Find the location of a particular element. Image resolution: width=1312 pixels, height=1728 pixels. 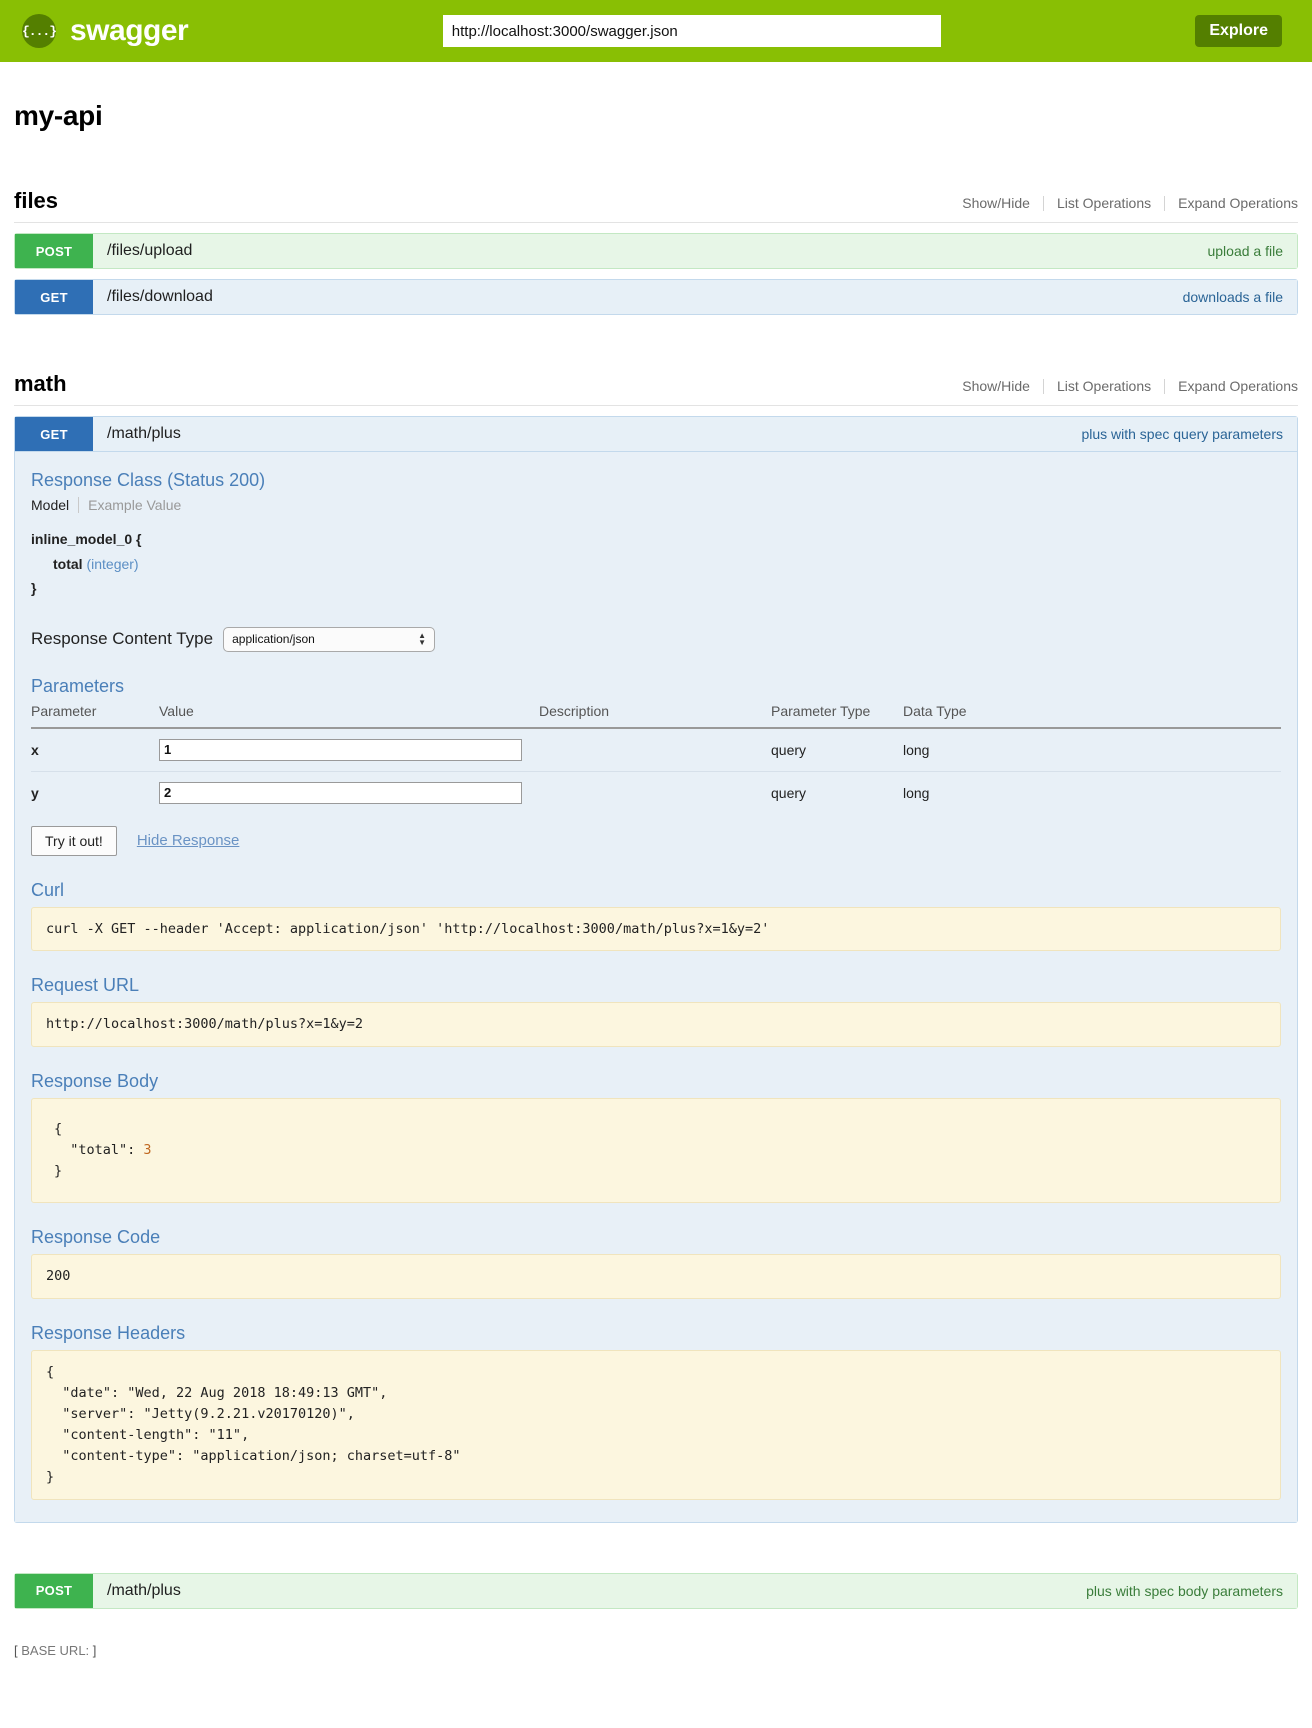

model-tabs: Model Example Value is located at coordinates (656, 505).